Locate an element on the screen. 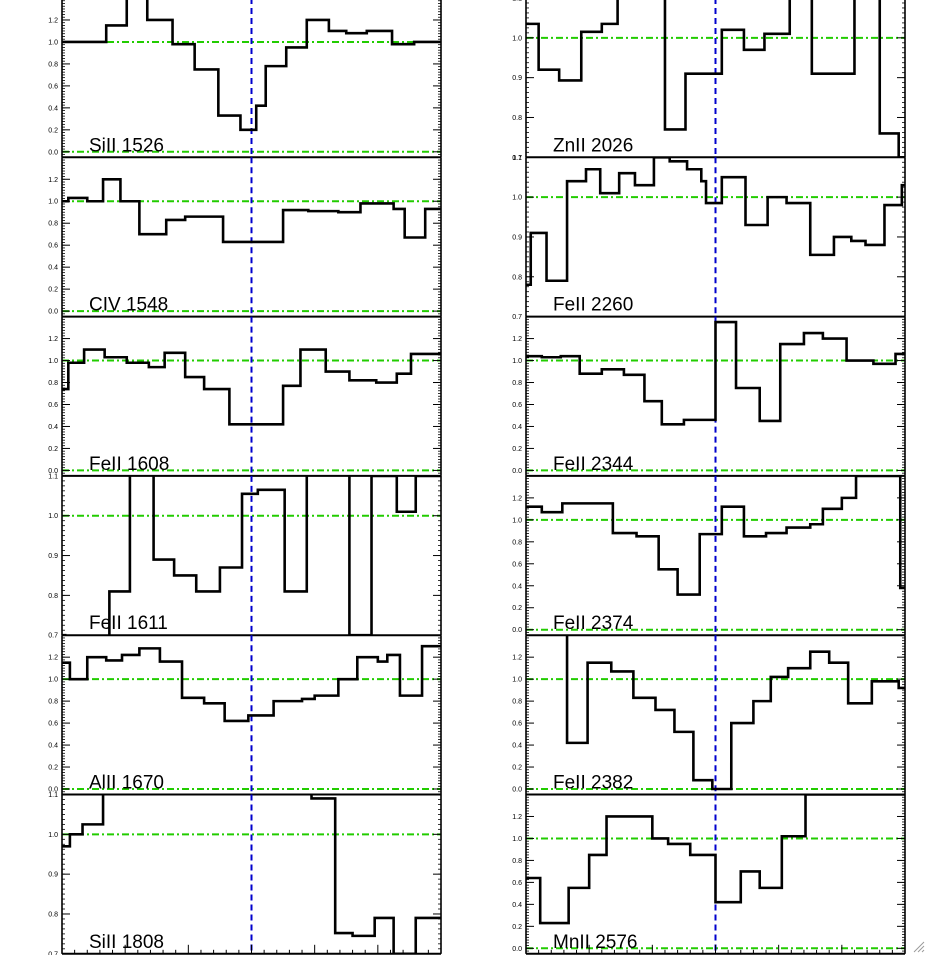  panel-znii-2026: 0.7 0.8 0.9 1.0 1.1 ZnII 2026 is located at coordinates (709, 81).